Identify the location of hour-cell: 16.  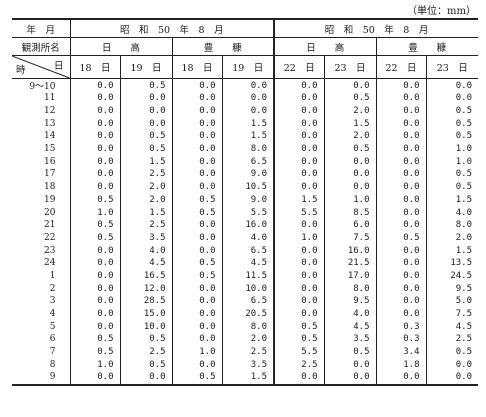
(50, 161).